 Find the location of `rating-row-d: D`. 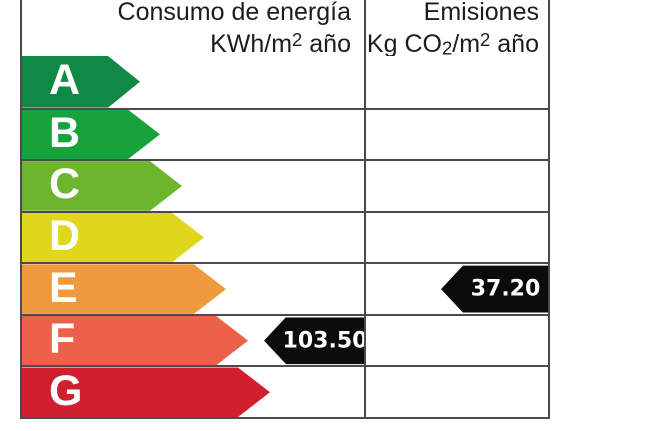

rating-row-d: D is located at coordinates (285, 236).